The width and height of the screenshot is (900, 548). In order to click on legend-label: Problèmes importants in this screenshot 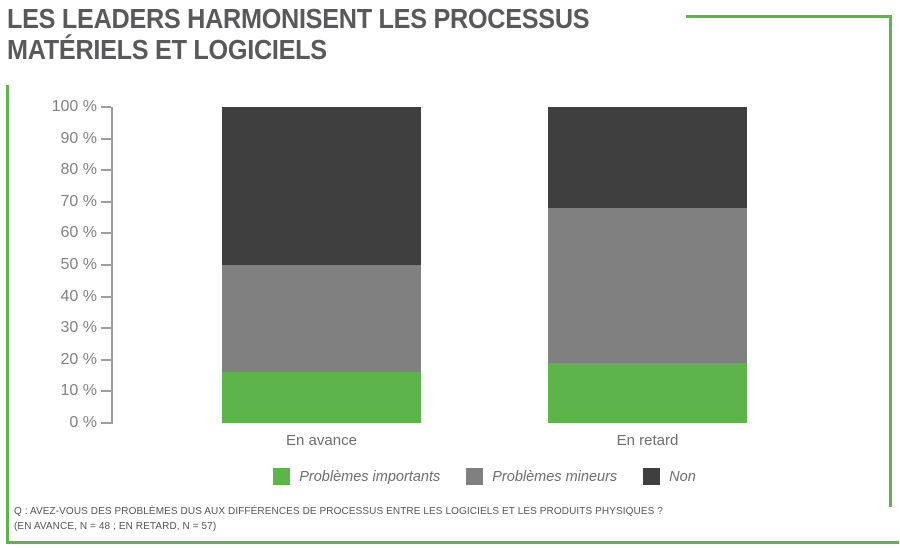, I will do `click(370, 476)`.